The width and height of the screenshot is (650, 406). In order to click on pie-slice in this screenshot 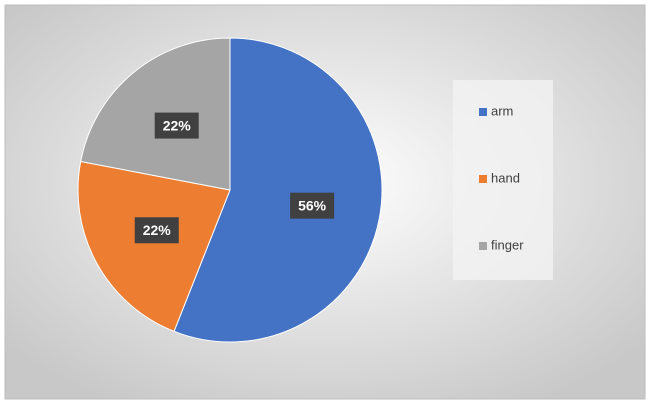, I will do `click(154, 246)`.